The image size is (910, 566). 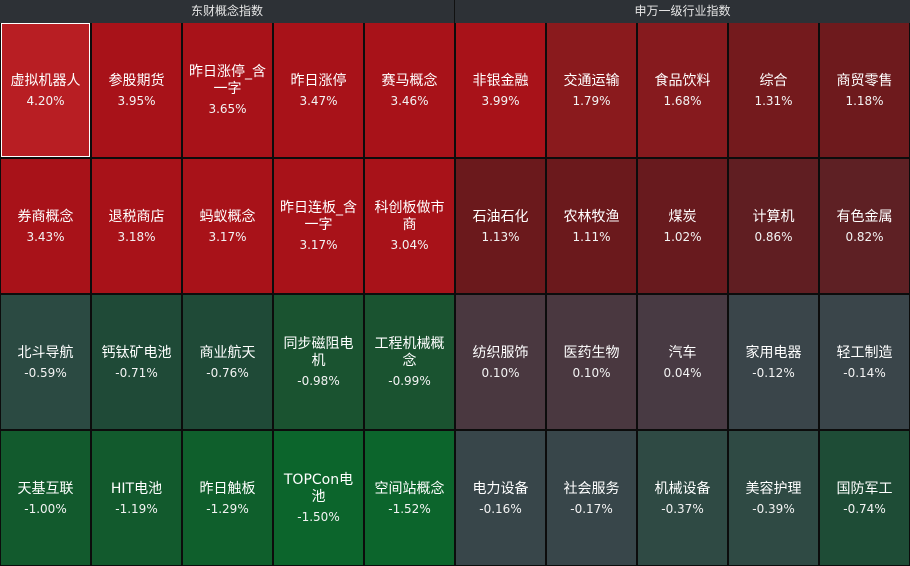 I want to click on tile-name: 昨日触板, so click(x=227, y=488).